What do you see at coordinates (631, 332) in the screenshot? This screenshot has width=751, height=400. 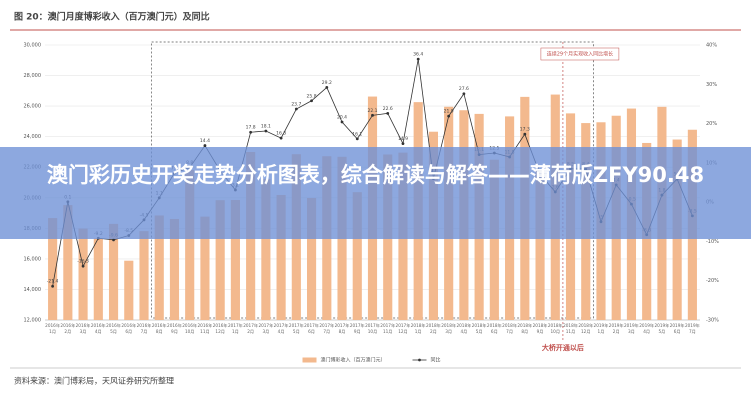 I see `x-tick-label: 3月` at bounding box center [631, 332].